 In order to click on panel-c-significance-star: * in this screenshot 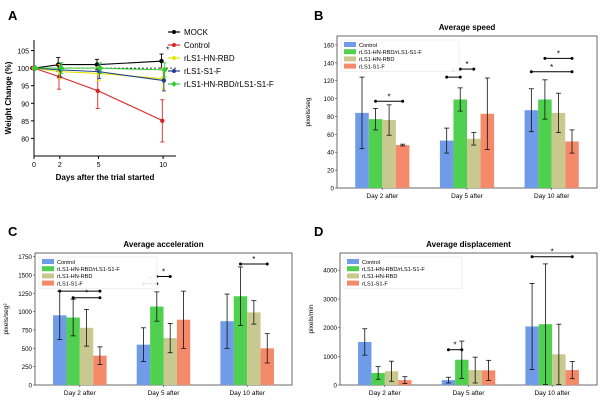, I will do `click(253, 259)`.